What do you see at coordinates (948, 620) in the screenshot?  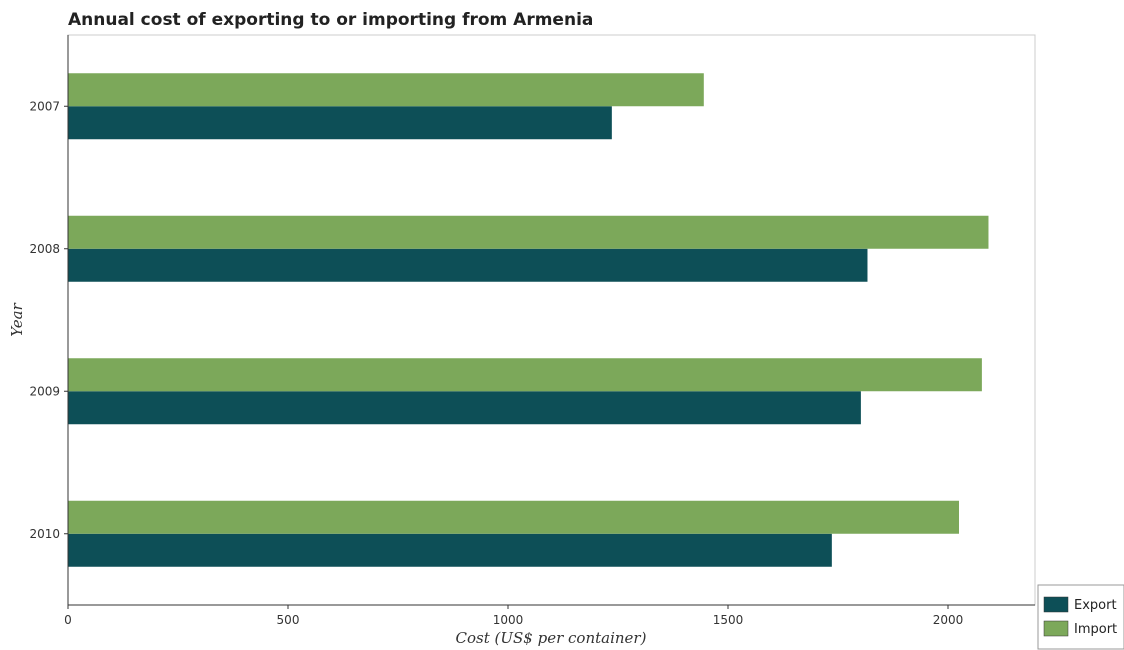 I see `x-tick-label: 2000` at bounding box center [948, 620].